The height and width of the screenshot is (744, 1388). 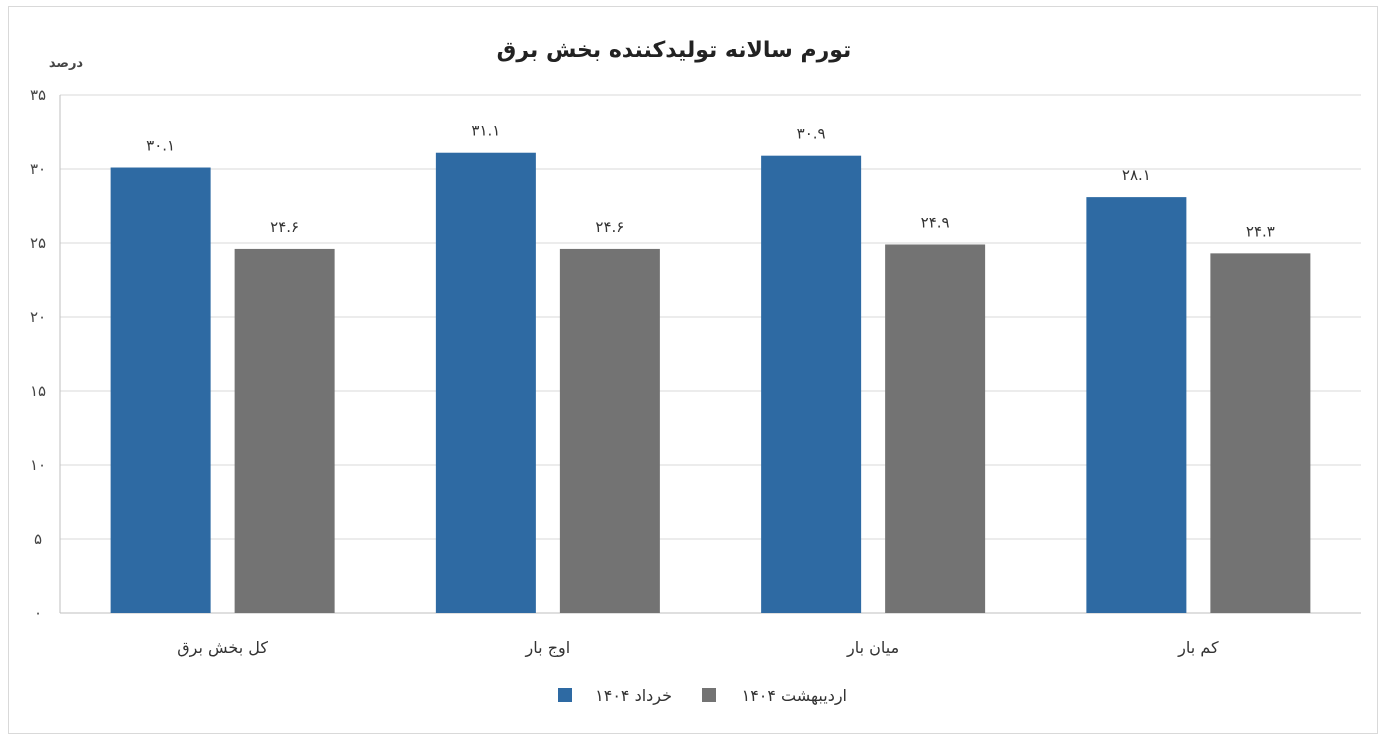 I want to click on chart-title: تورم سالانه تولیدکننده بخش برق, so click(x=674, y=50).